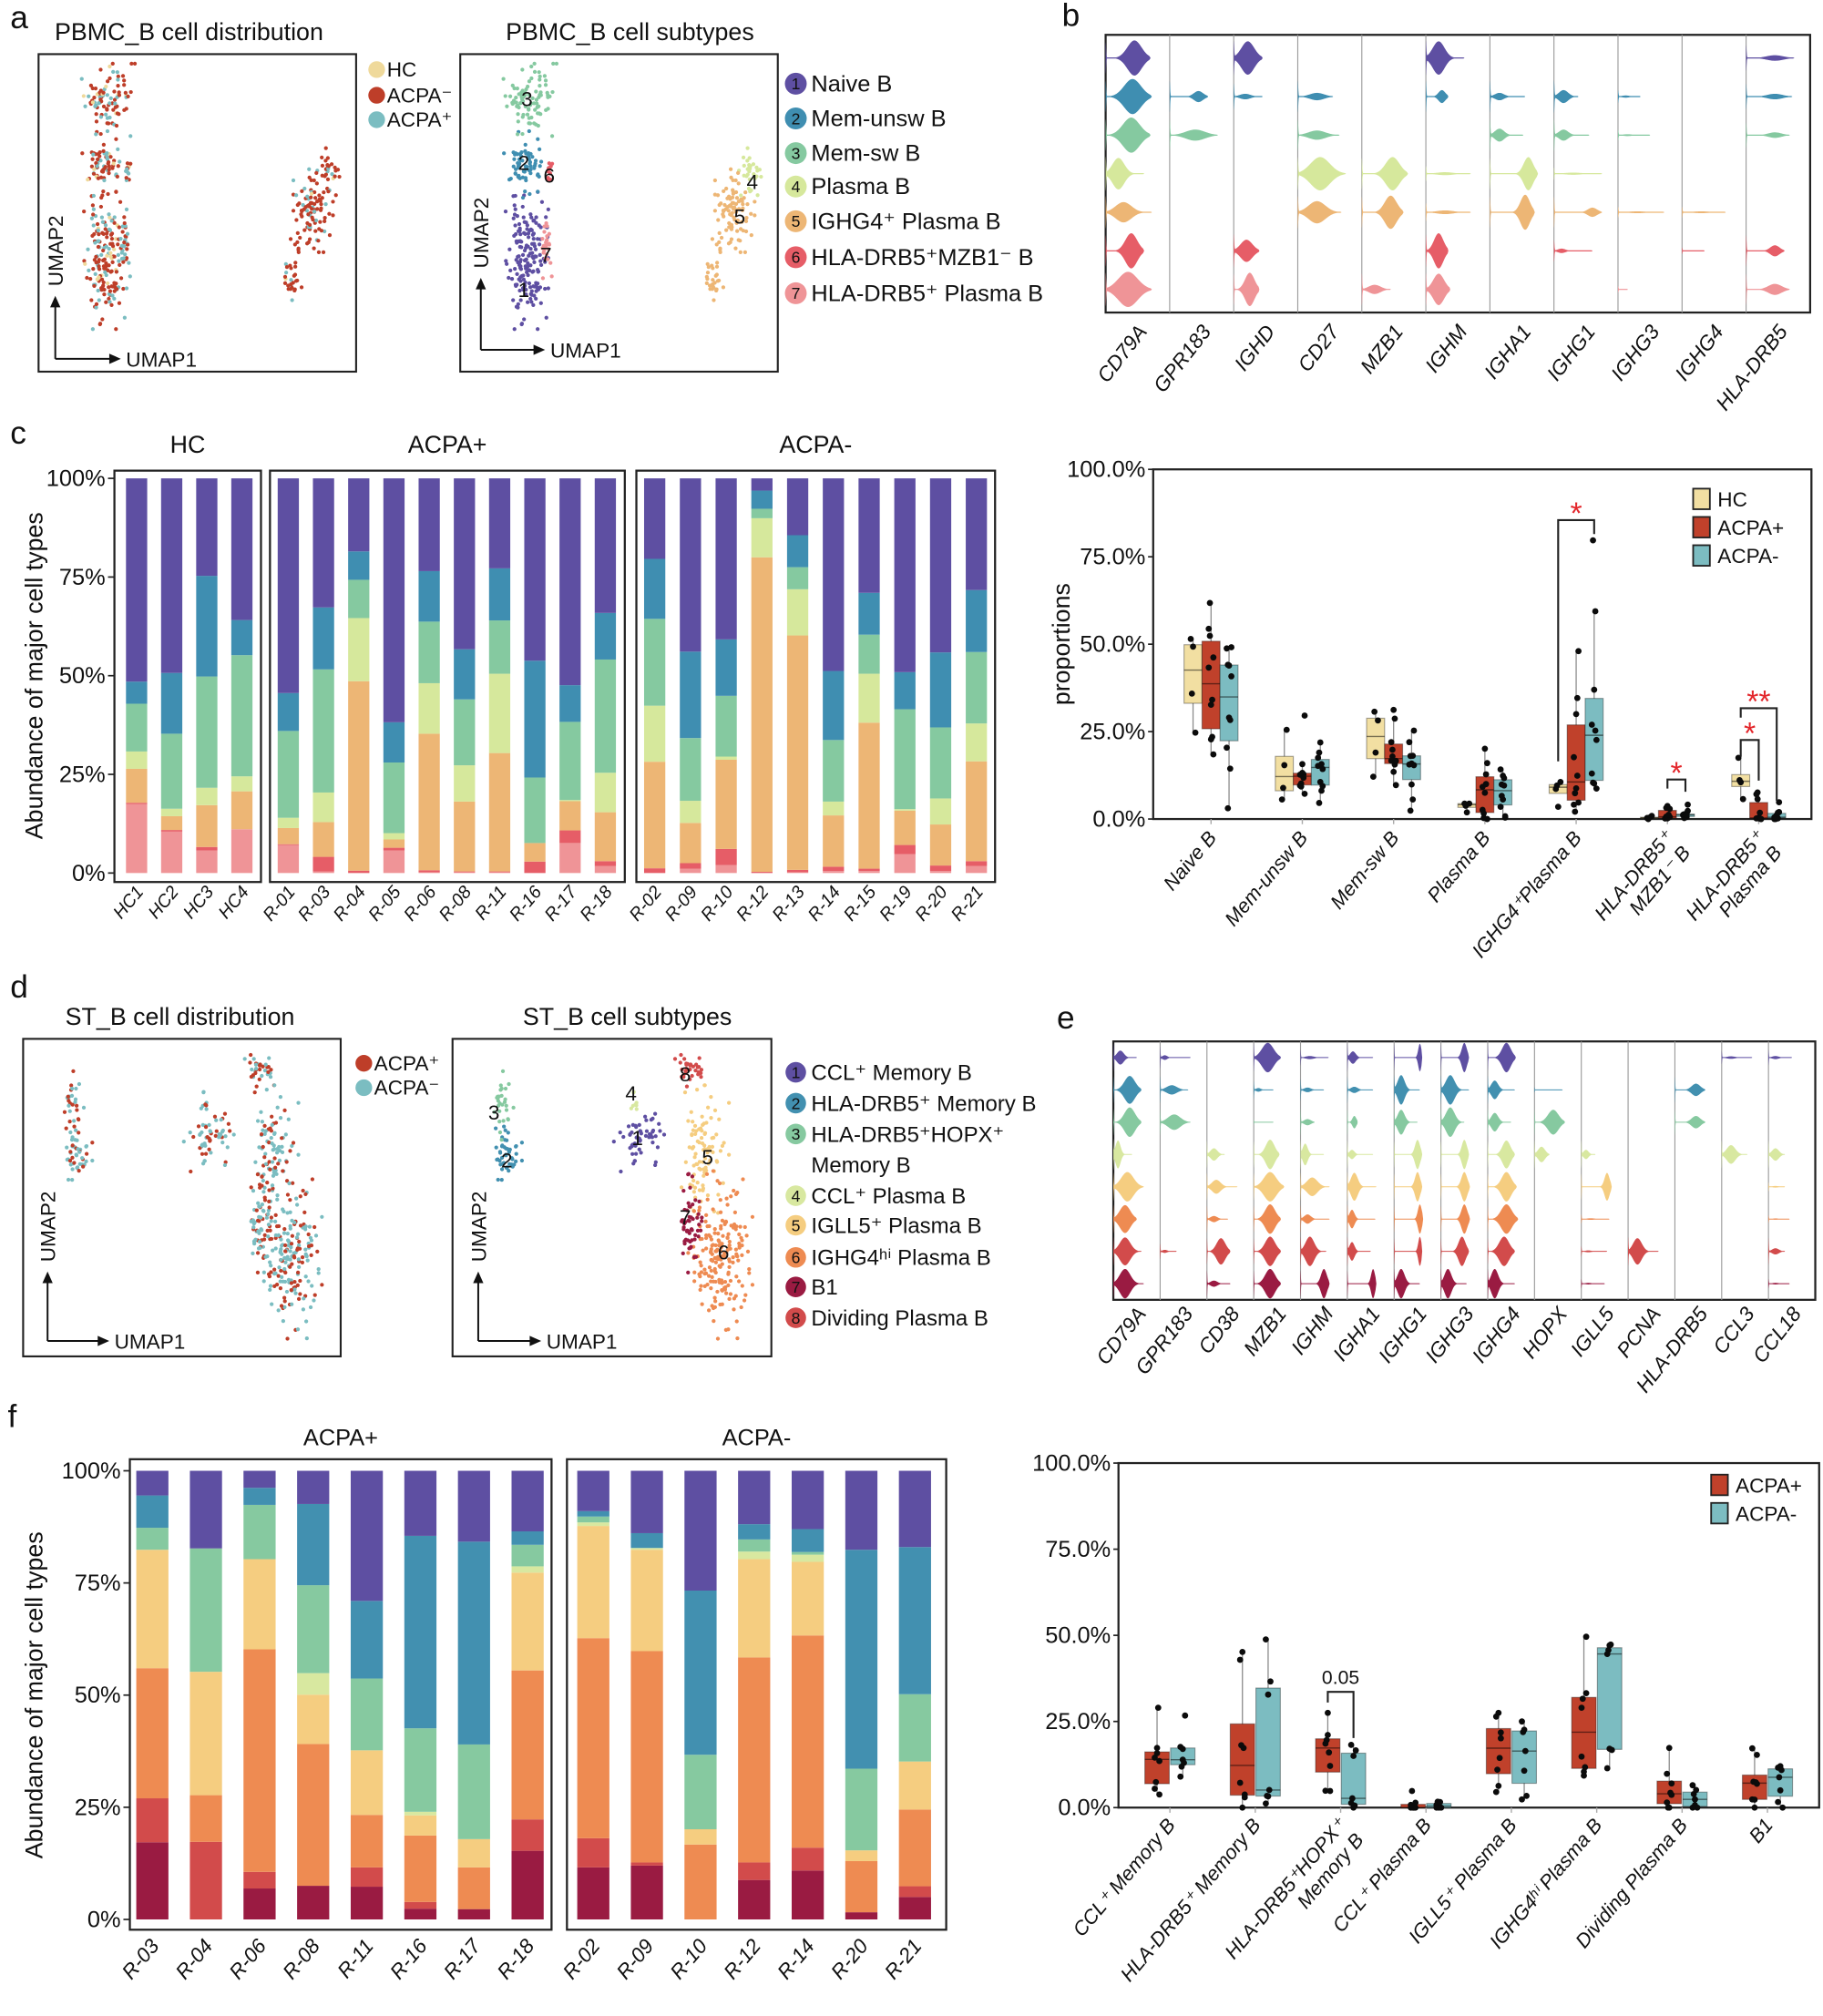  I want to click on legend-swatch, so click(1719, 1485).